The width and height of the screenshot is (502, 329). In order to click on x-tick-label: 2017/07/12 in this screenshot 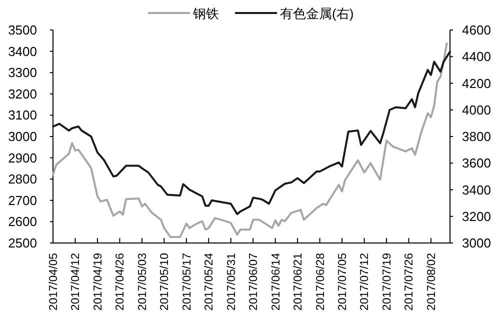, I will do `click(365, 282)`.